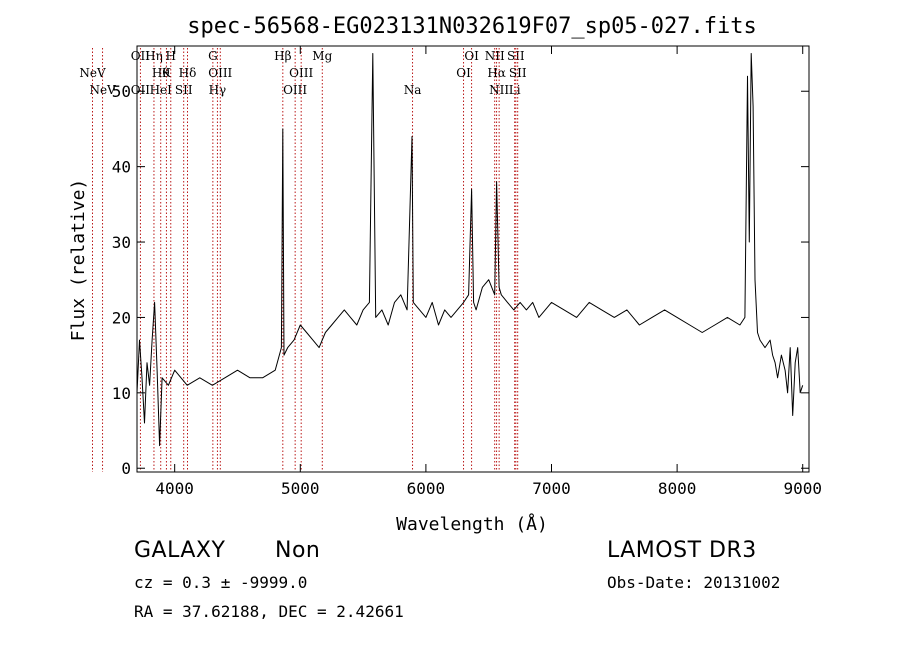 This screenshot has height=649, width=900. What do you see at coordinates (413, 90) in the screenshot?
I see `line-marker-label: Na` at bounding box center [413, 90].